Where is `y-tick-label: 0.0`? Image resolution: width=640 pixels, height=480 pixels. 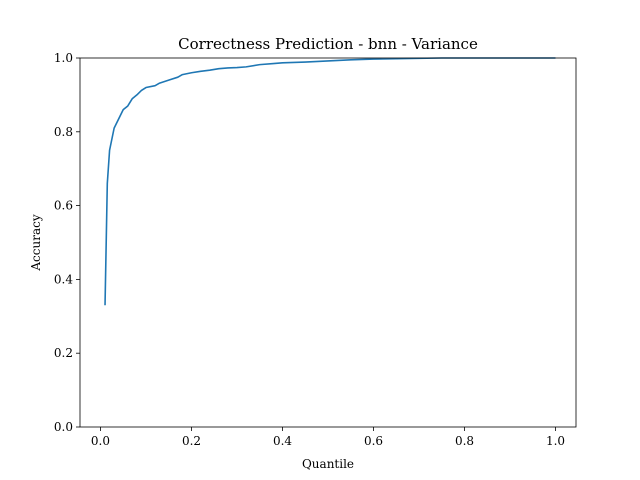 y-tick-label: 0.0 is located at coordinates (63, 427).